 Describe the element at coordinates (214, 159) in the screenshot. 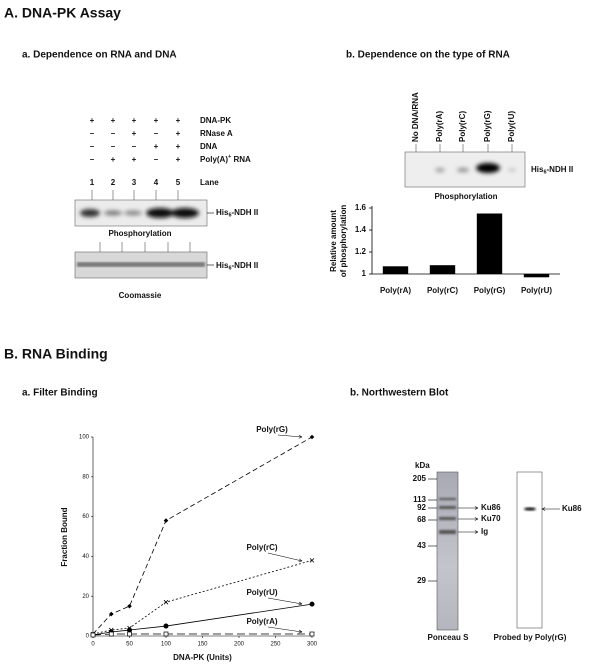

I see `condition-label-part: Poly(A)` at that location.